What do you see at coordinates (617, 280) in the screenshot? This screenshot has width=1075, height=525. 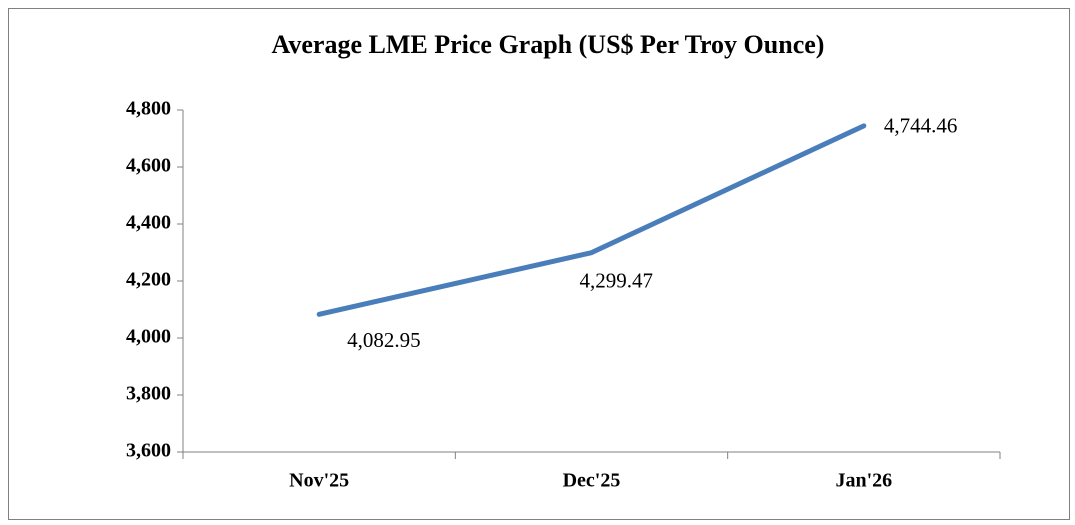 I see `data-label: 4,299.47` at bounding box center [617, 280].